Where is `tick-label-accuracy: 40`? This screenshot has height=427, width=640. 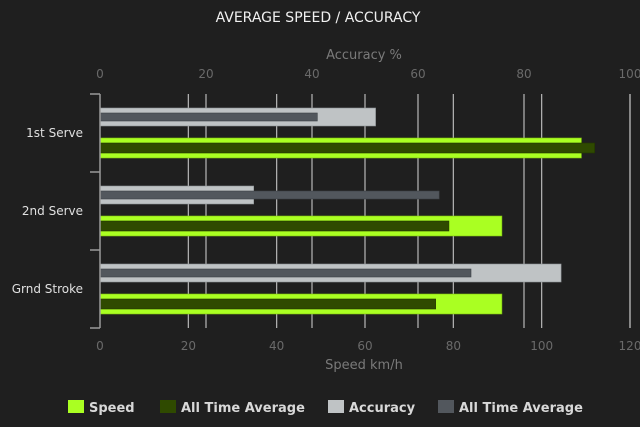 tick-label-accuracy: 40 is located at coordinates (311, 74).